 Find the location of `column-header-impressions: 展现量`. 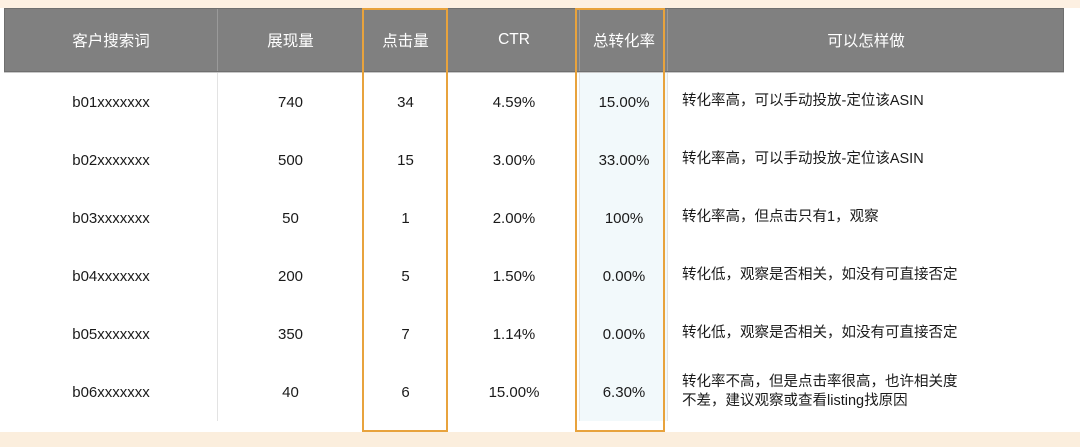

column-header-impressions: 展现量 is located at coordinates (290, 40).